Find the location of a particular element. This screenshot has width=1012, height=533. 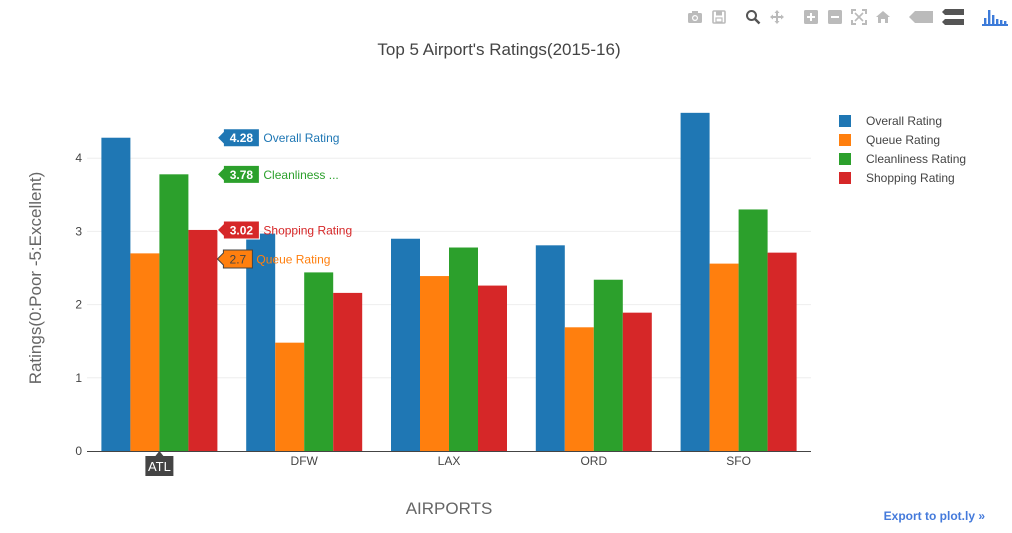

legend-item-shopping-rating: Shopping Rating is located at coordinates (902, 177).